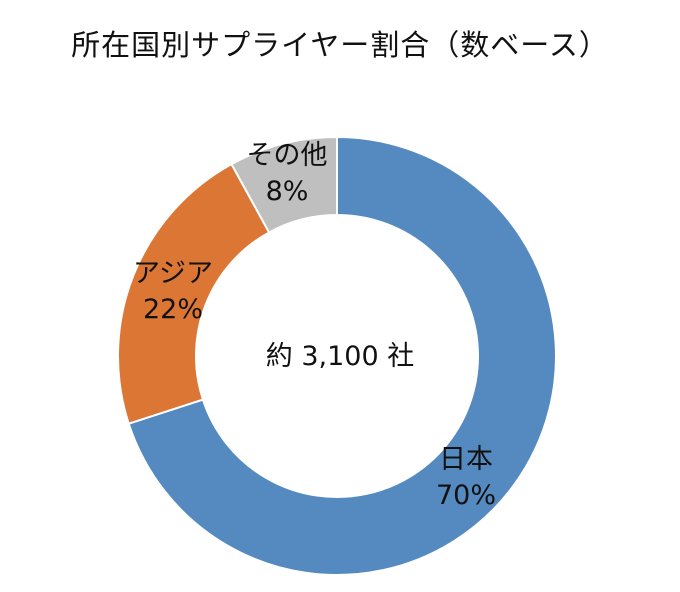 Image resolution: width=680 pixels, height=592 pixels. I want to click on chart-title: 所在国別サプライヤー割合（数ベース）, so click(340, 45).